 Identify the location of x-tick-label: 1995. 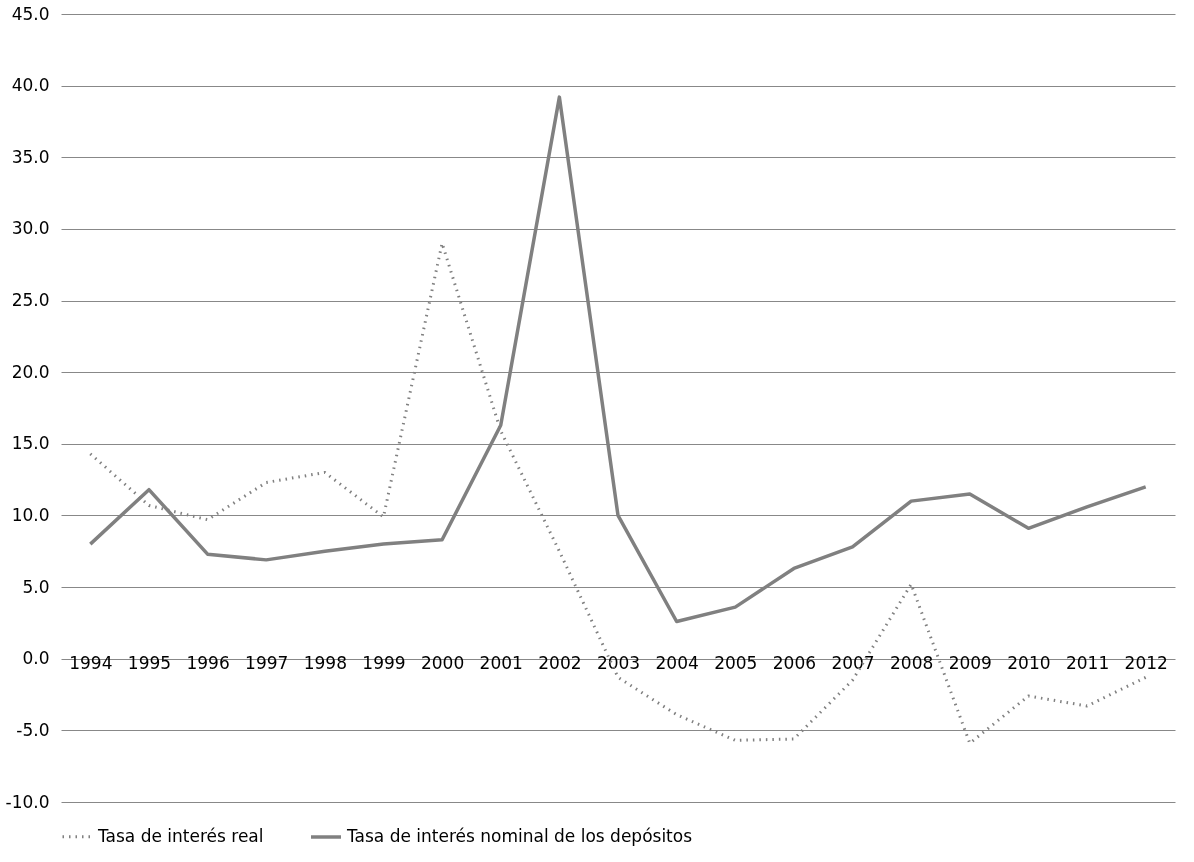
(149, 662).